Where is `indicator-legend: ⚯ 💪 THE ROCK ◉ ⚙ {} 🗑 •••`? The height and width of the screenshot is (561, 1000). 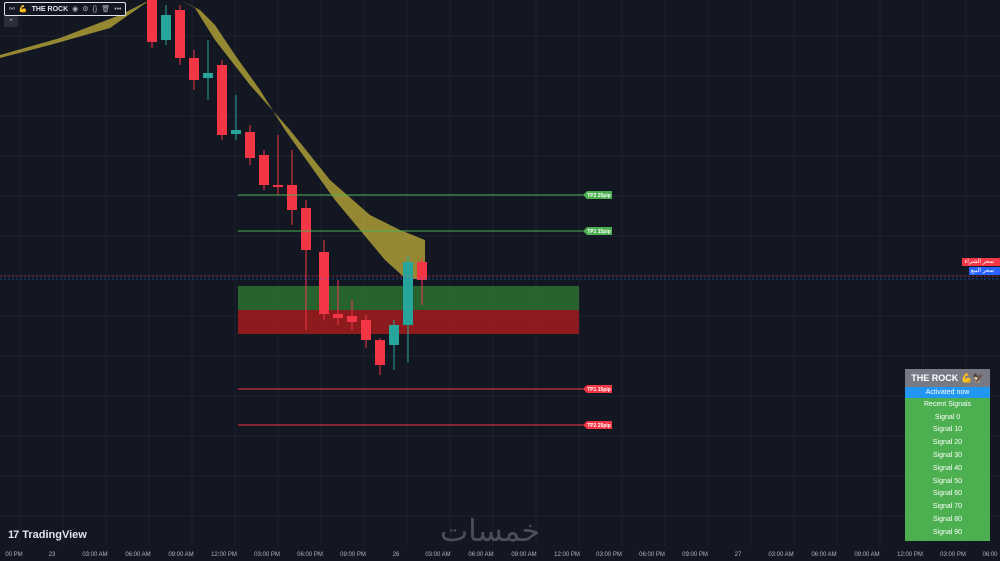
indicator-legend: ⚯ 💪 THE ROCK ◉ ⚙ {} 🗑 ••• is located at coordinates (65, 9).